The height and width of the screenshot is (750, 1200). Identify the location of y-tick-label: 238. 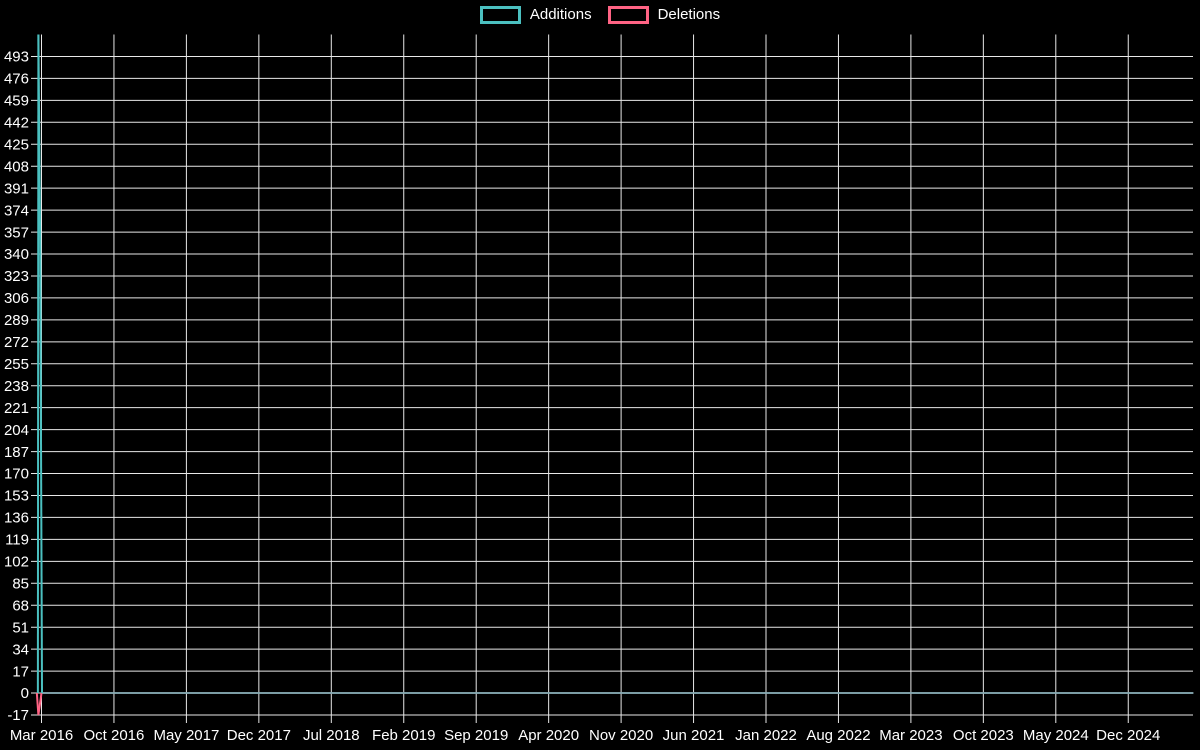
(16, 386).